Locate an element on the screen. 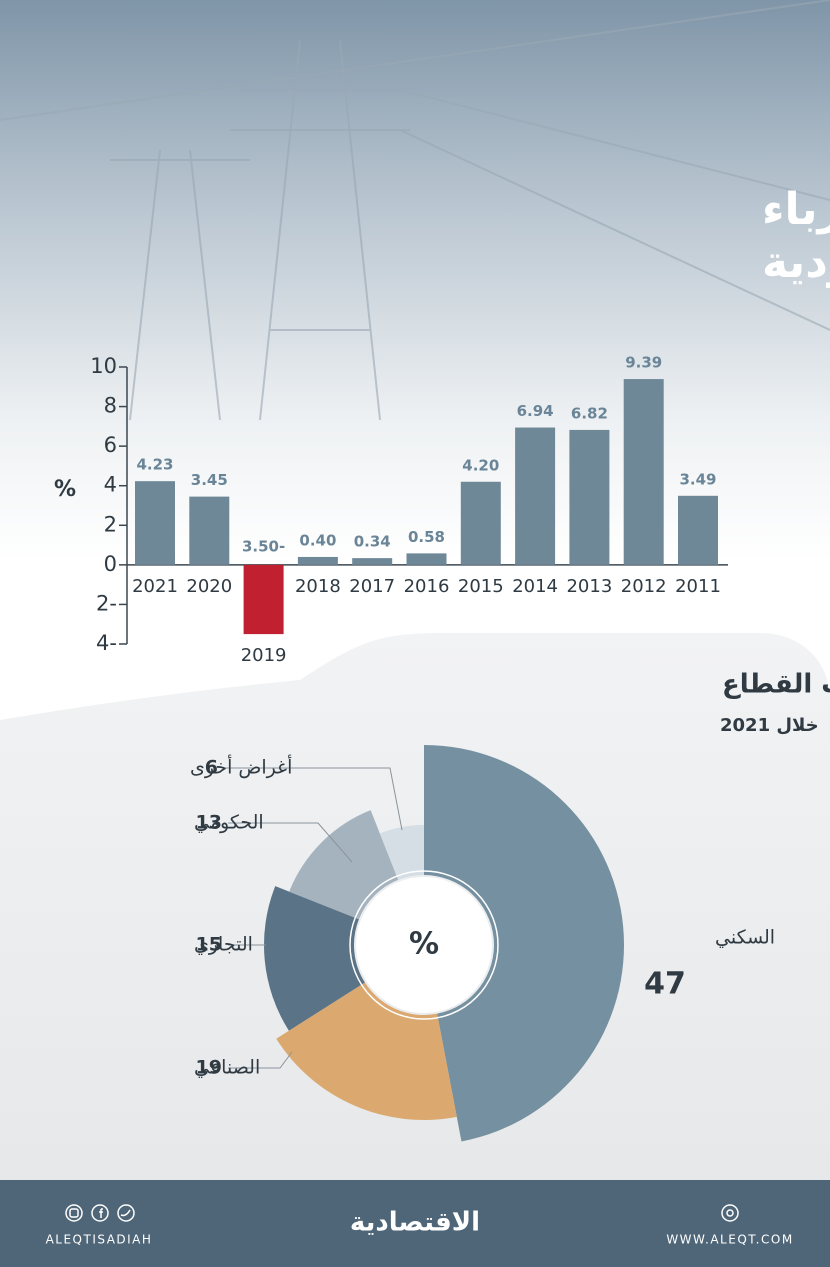  pie-subtitle: خلال 2021 is located at coordinates (769, 725).